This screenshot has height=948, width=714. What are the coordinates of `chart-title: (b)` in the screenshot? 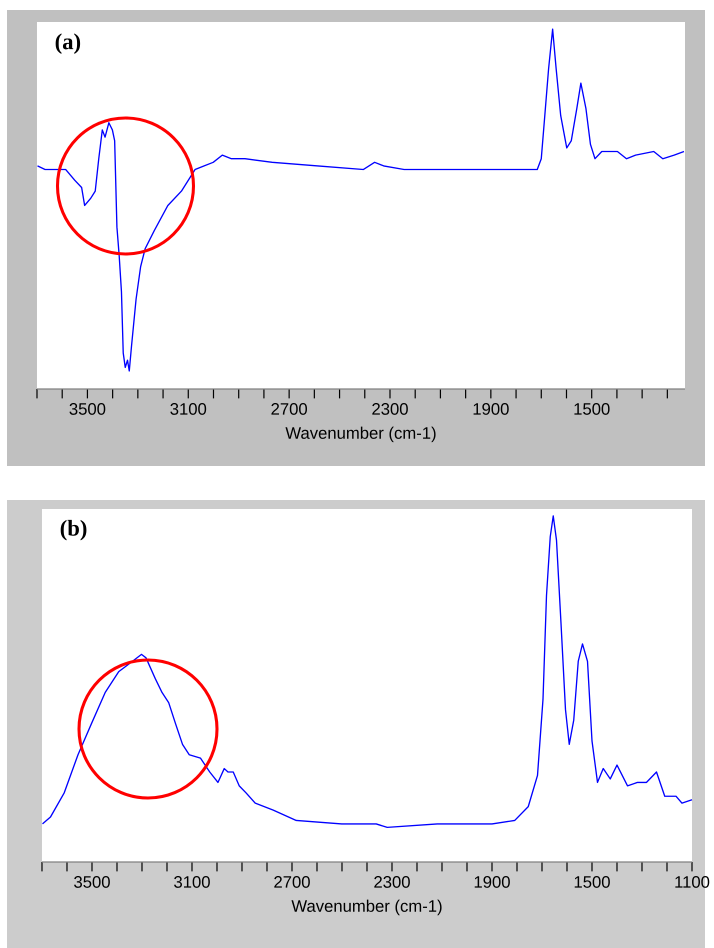 It's located at (73, 530).